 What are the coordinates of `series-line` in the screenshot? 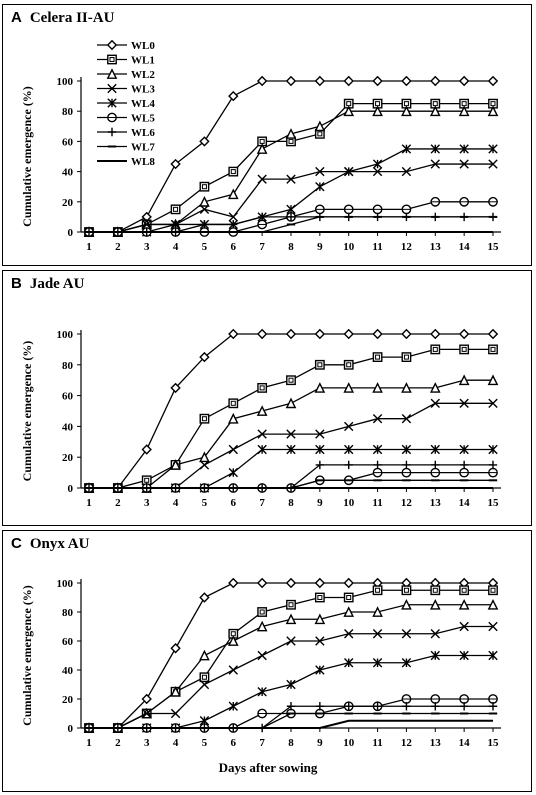 It's located at (291, 418).